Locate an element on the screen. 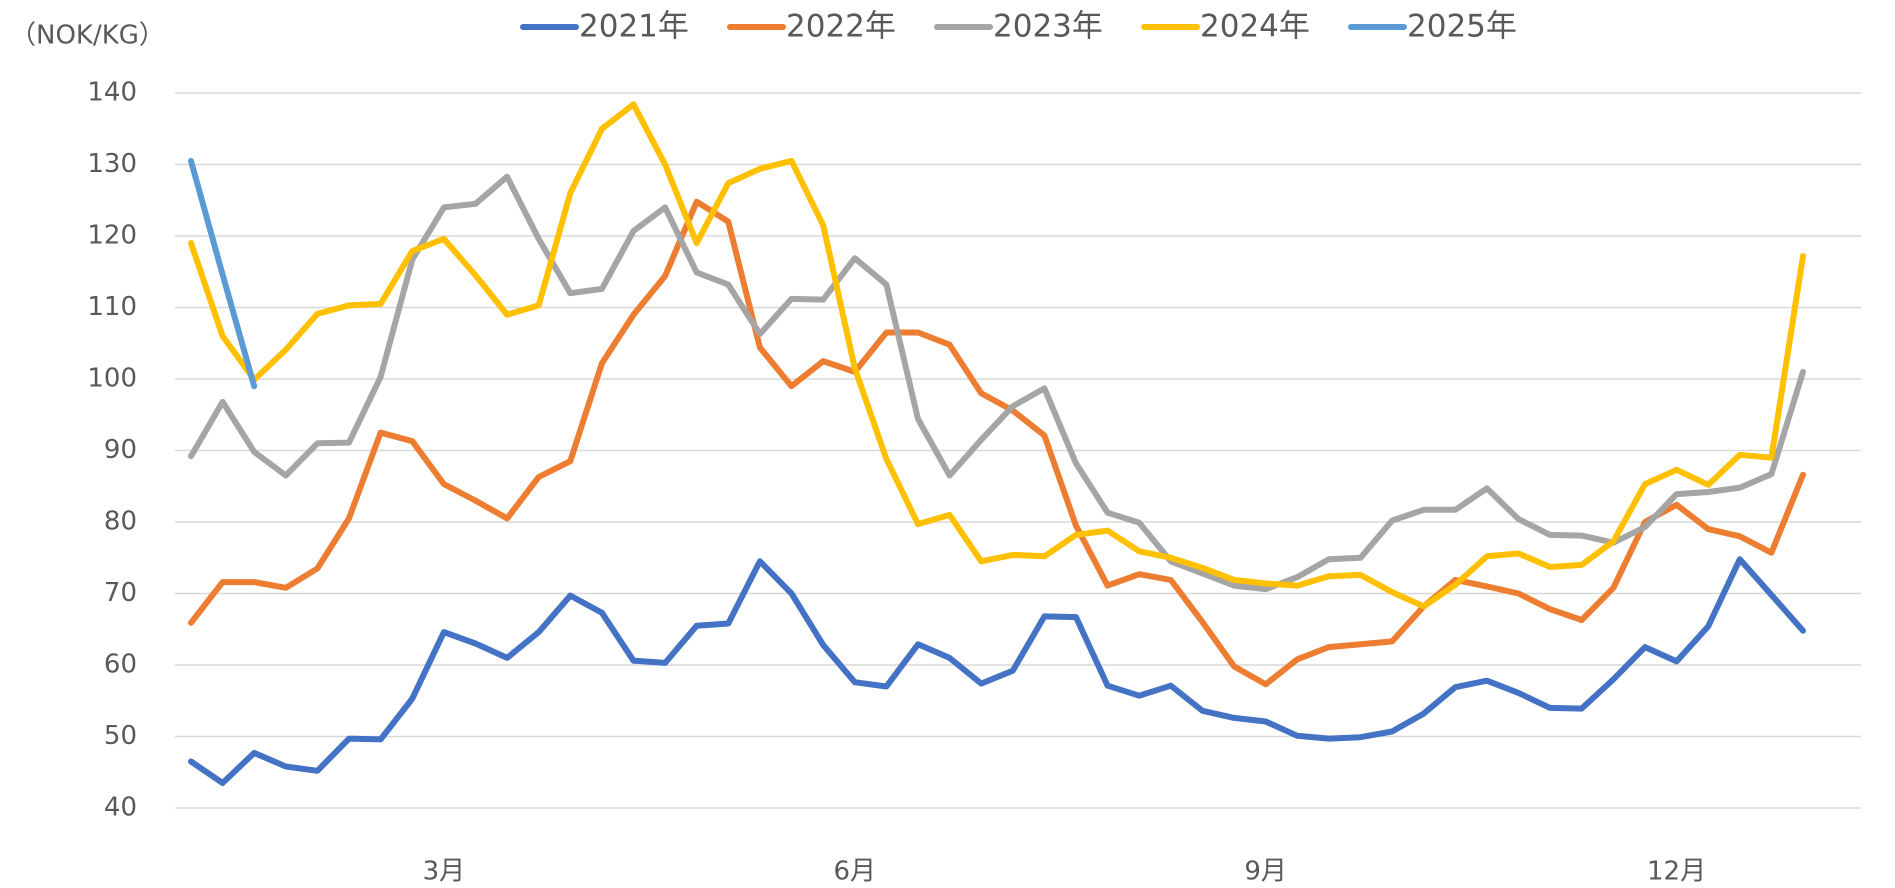  y-tick-label: 70 is located at coordinates (120, 593).